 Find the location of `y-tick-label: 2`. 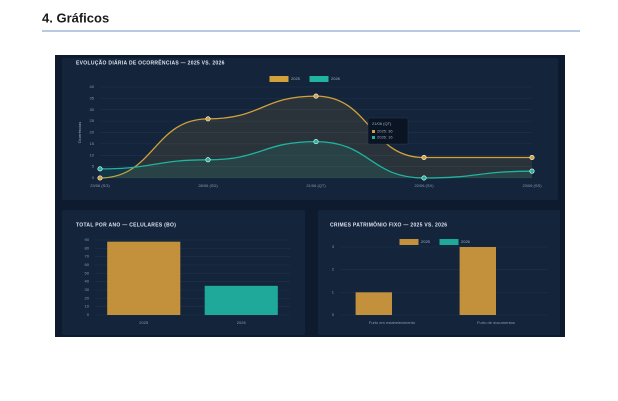

y-tick-label: 2 is located at coordinates (333, 269).